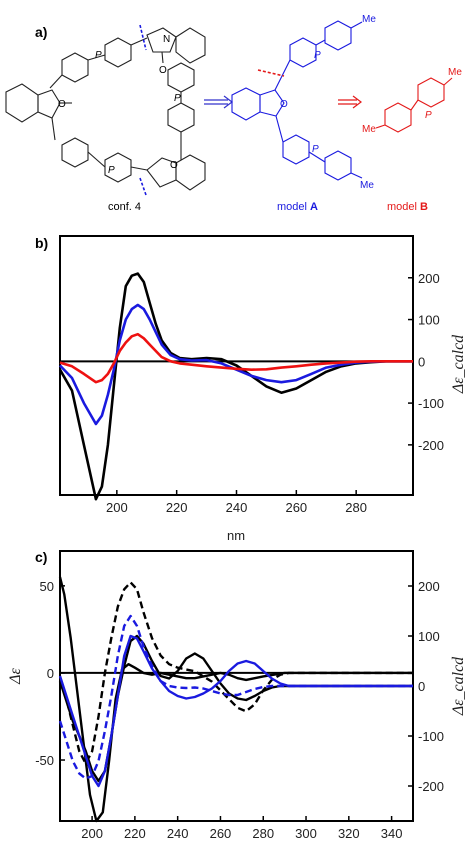  What do you see at coordinates (369, 129) in the screenshot?
I see `methyl-label-b1: Me` at bounding box center [369, 129].